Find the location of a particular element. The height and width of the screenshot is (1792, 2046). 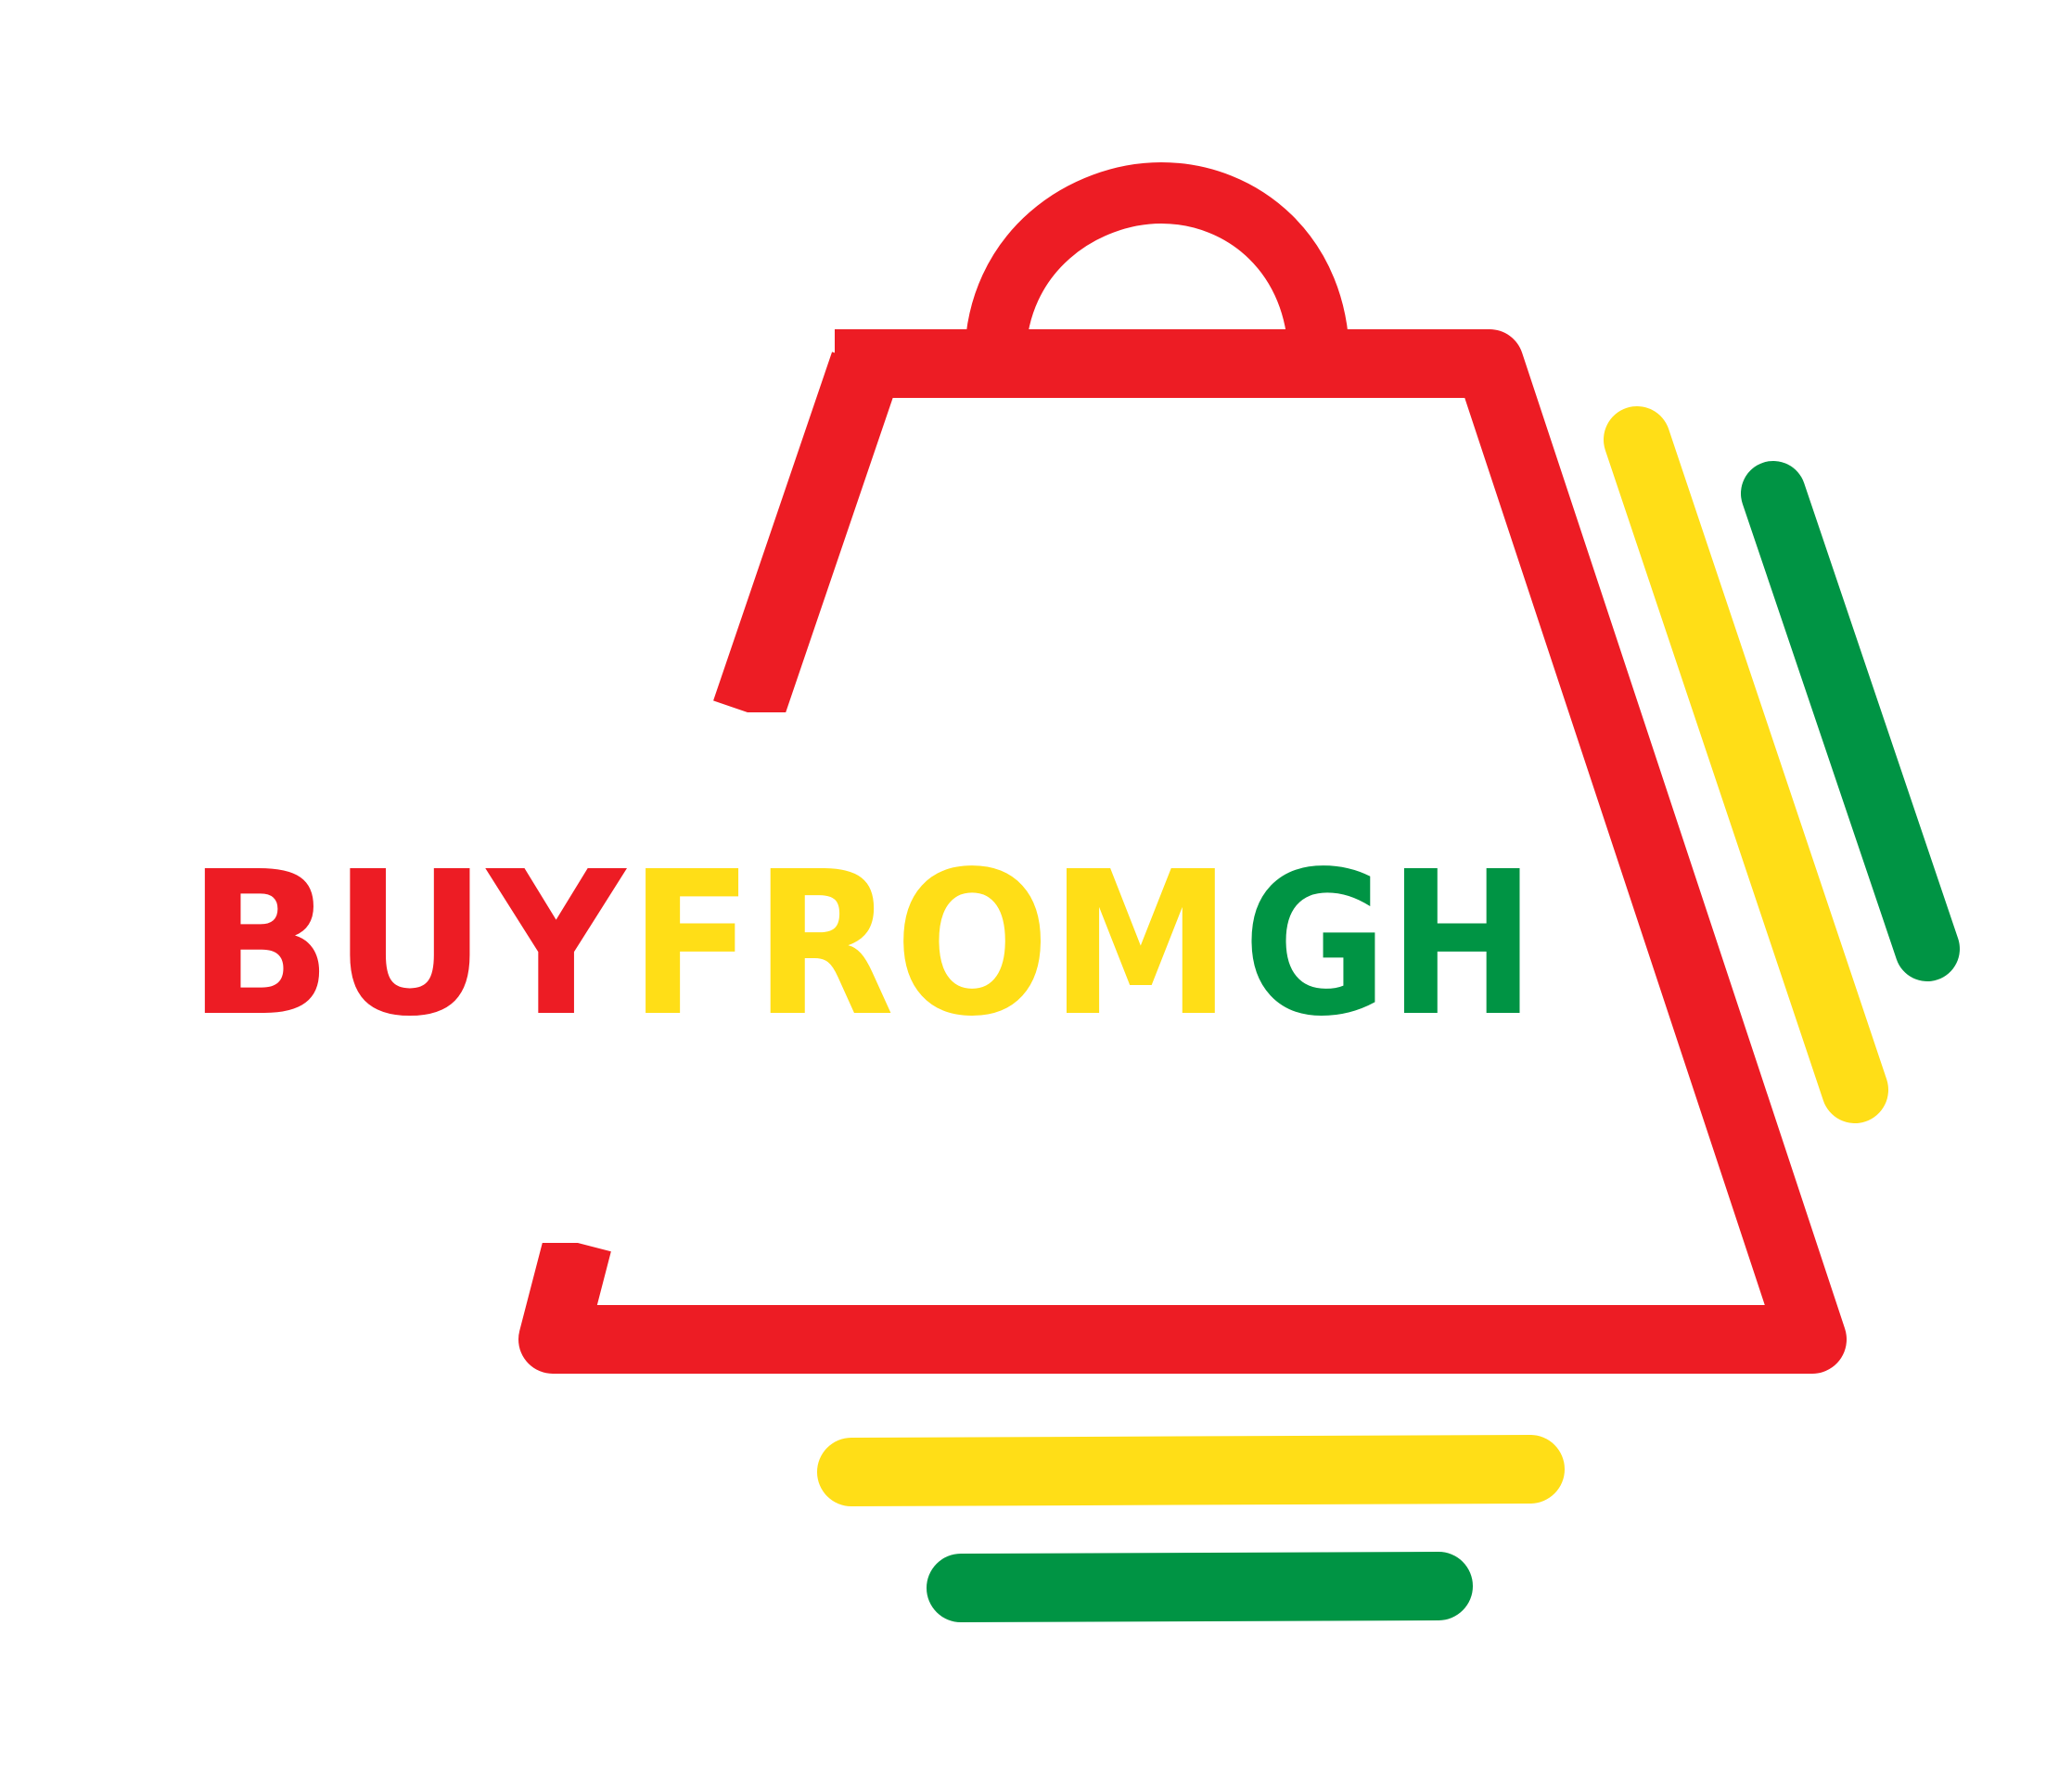

motion-line-green-horizontal is located at coordinates (1200, 1587).